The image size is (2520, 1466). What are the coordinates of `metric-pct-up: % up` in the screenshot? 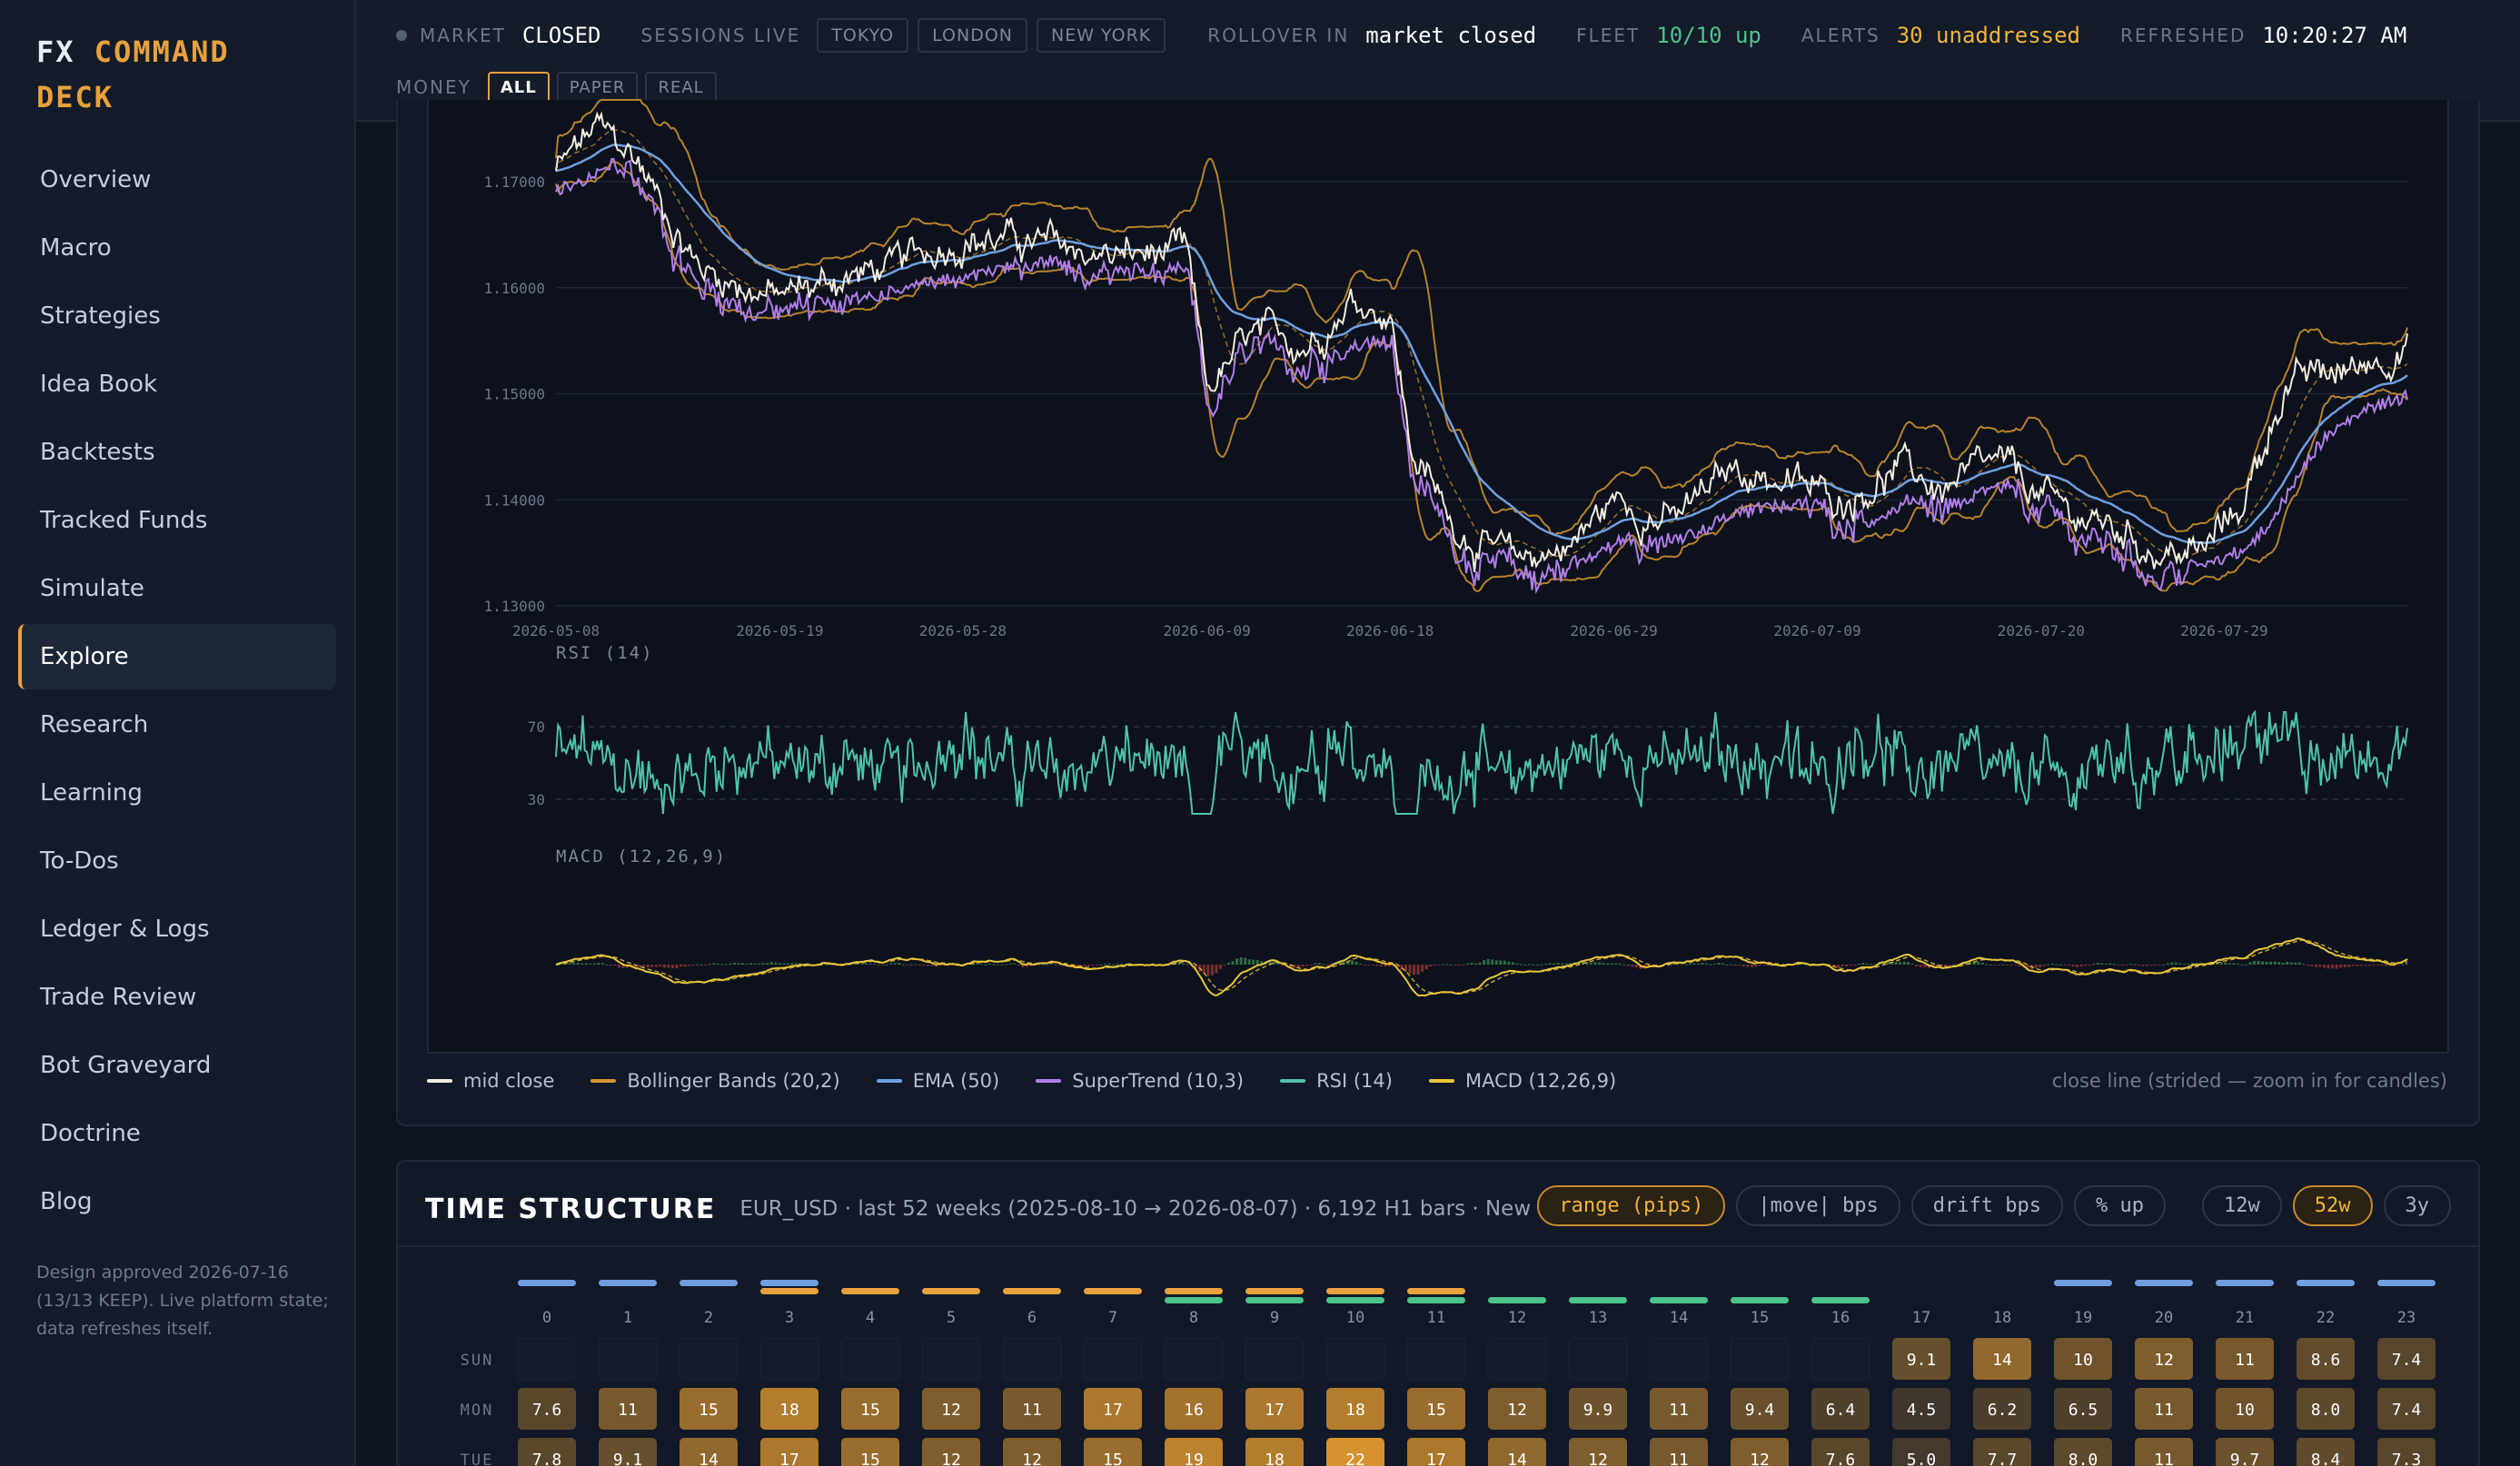 It's located at (2120, 1205).